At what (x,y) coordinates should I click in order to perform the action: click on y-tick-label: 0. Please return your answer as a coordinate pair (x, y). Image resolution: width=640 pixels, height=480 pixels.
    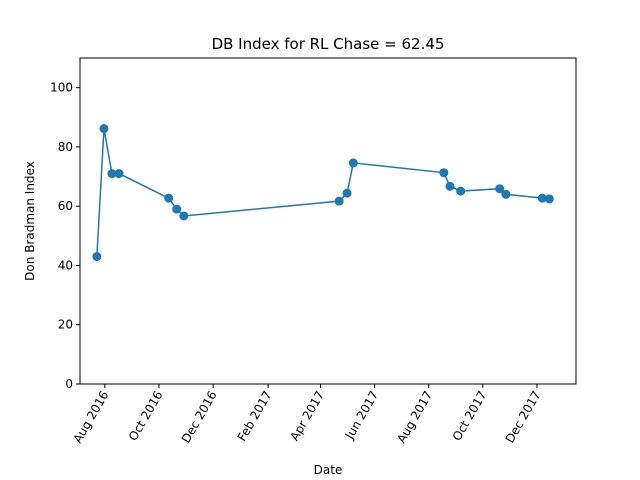
    Looking at the image, I should click on (69, 384).